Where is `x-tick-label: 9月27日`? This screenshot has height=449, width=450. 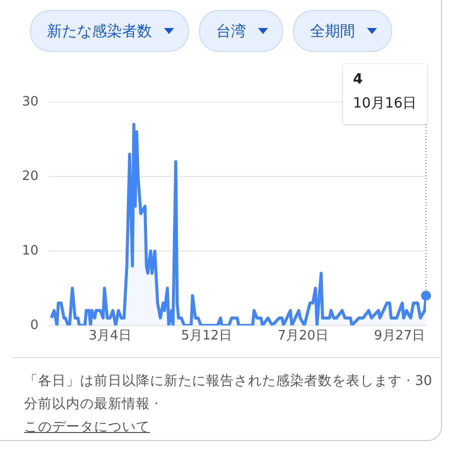 x-tick-label: 9月27日 is located at coordinates (399, 336).